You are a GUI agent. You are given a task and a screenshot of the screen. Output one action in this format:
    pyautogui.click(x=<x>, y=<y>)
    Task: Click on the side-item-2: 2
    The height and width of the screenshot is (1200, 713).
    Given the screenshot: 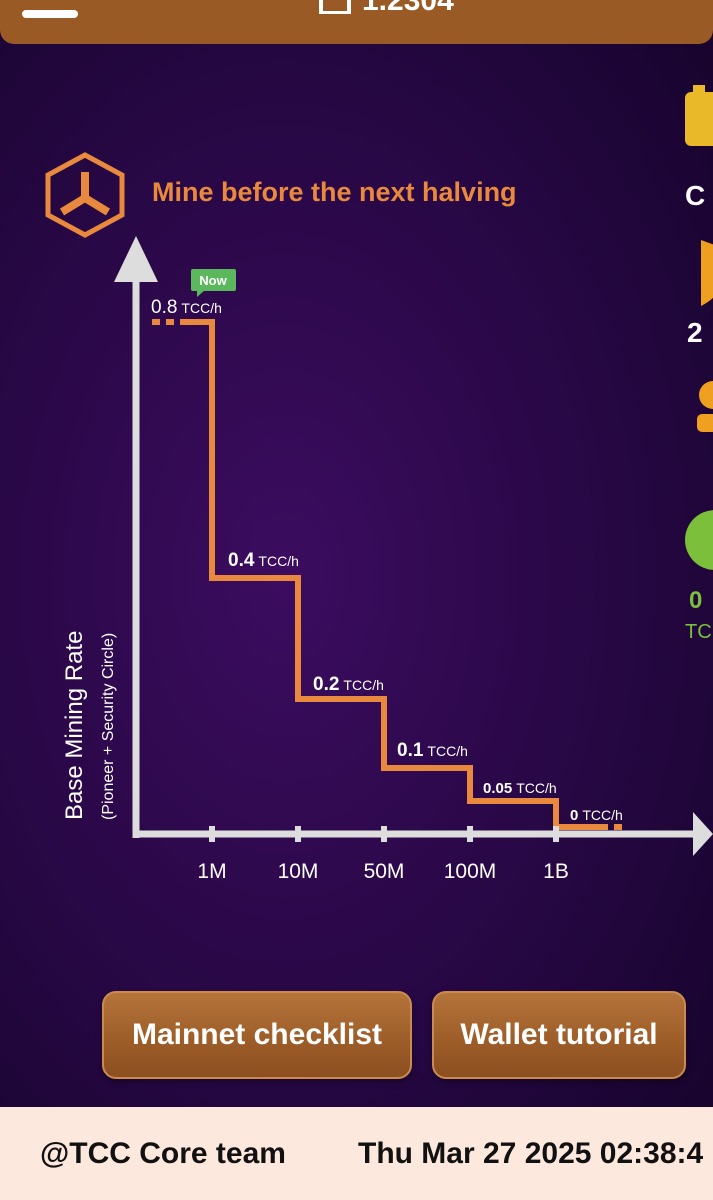 What is the action you would take?
    pyautogui.click(x=695, y=332)
    